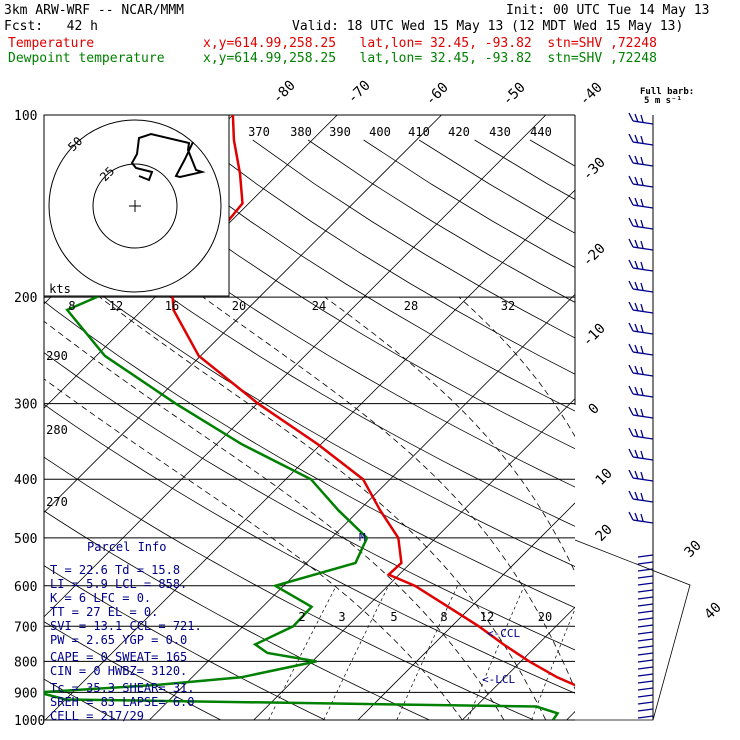 The height and width of the screenshot is (740, 740). What do you see at coordinates (393, 617) in the screenshot?
I see `mixing-ratio-label: 5` at bounding box center [393, 617].